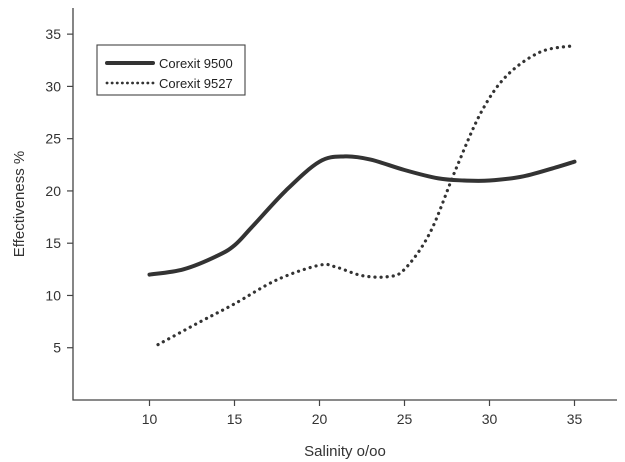 The height and width of the screenshot is (462, 625). What do you see at coordinates (196, 83) in the screenshot?
I see `legend-label-2: Corexit 9527` at bounding box center [196, 83].